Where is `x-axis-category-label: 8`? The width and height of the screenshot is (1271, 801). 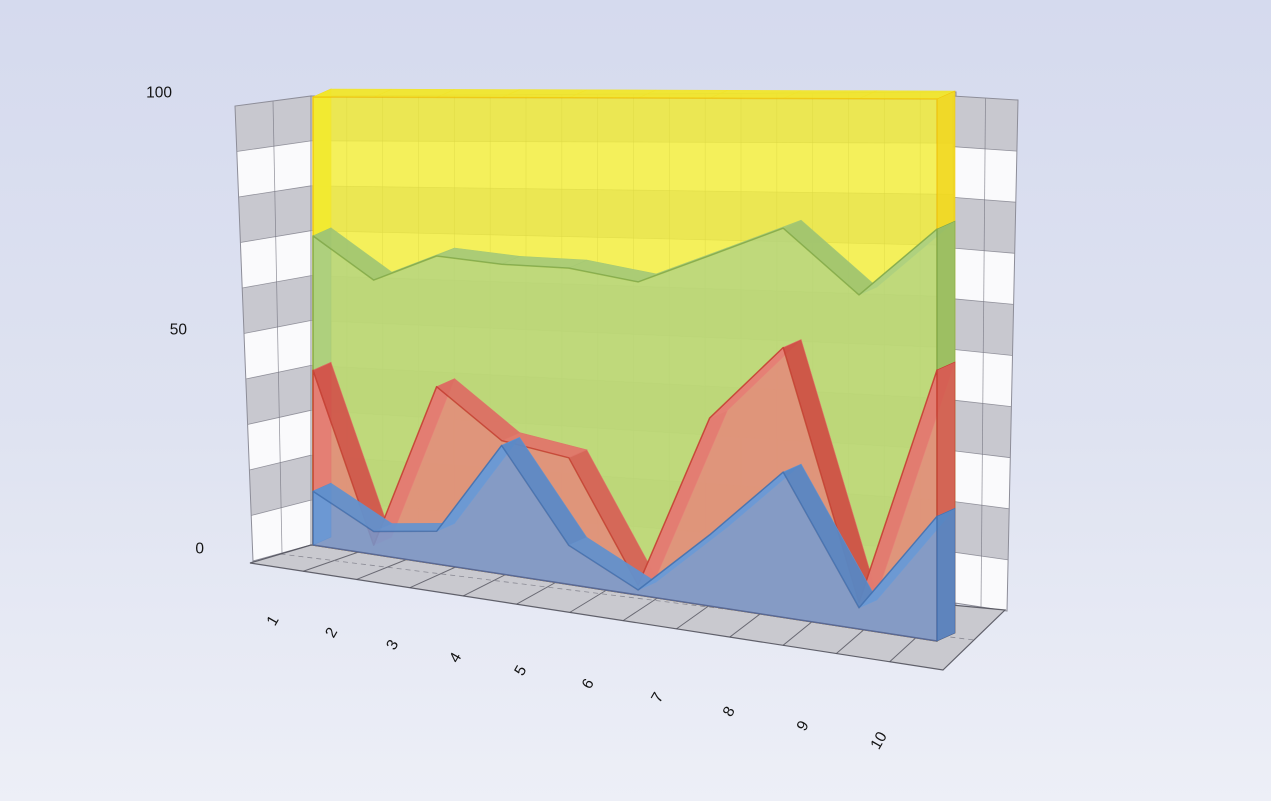 x-axis-category-label: 8 is located at coordinates (729, 712).